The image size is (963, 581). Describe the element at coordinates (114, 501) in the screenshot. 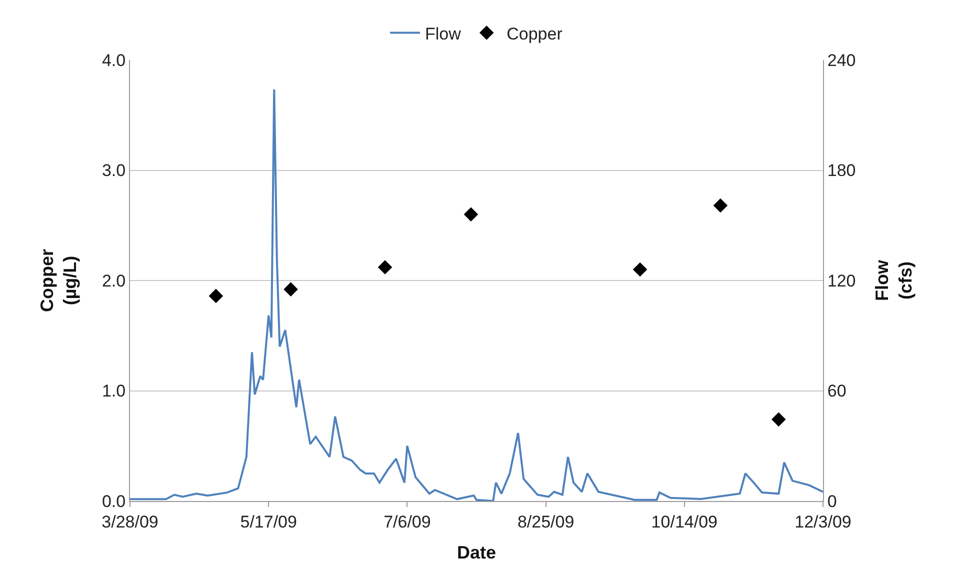

I see `y-tick-label: 0.0` at that location.